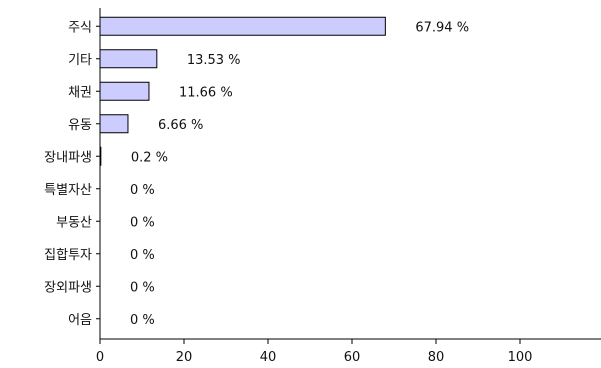 The image size is (601, 368). What do you see at coordinates (68, 157) in the screenshot?
I see `category-label: 장내파생` at bounding box center [68, 157].